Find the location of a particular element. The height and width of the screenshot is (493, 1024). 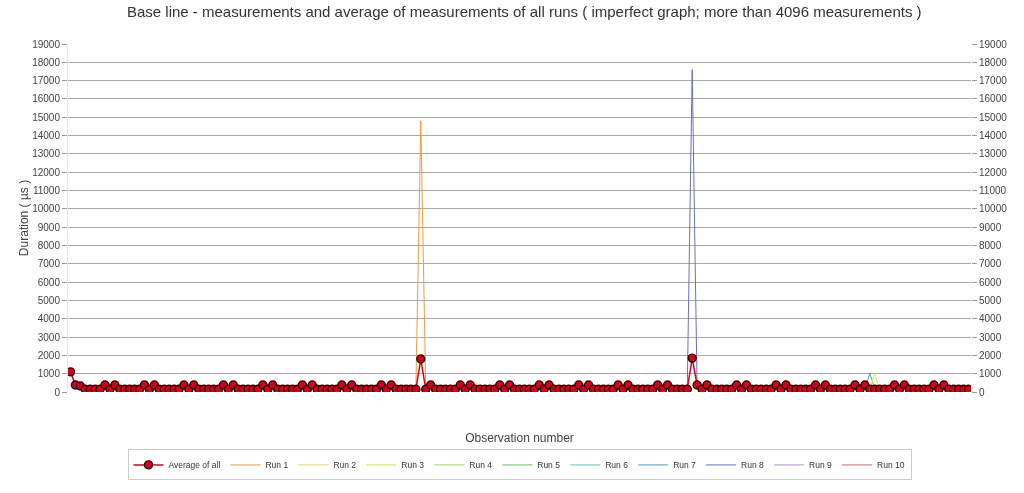

y-tick-label: 14000 is located at coordinates (46, 136).